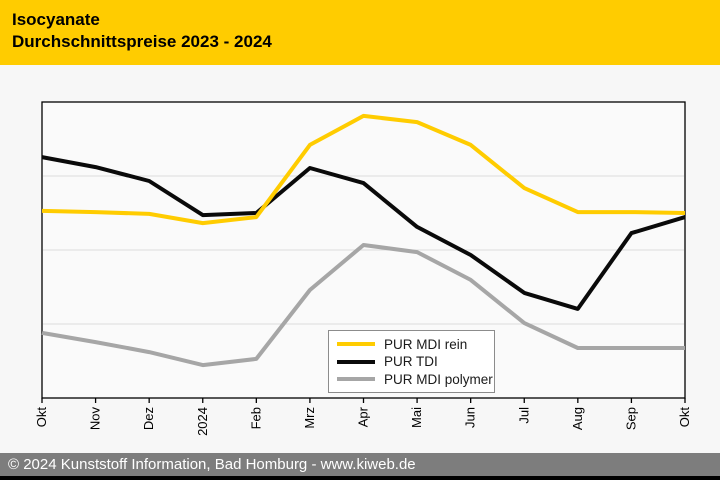 This screenshot has width=720, height=480. What do you see at coordinates (356, 379) in the screenshot?
I see `legend-swatch-pur-mdi-polymer` at bounding box center [356, 379].